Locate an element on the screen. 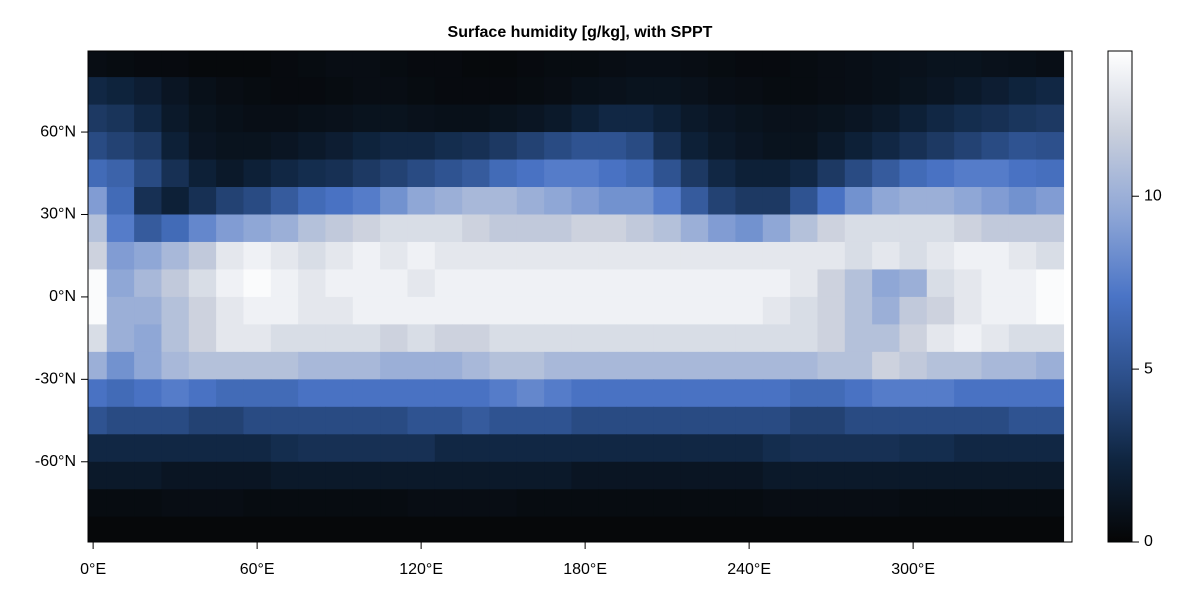 Image resolution: width=1190 pixels, height=605 pixels. chart-title: Surface humidity [g/kg], with SPPT is located at coordinates (580, 32).